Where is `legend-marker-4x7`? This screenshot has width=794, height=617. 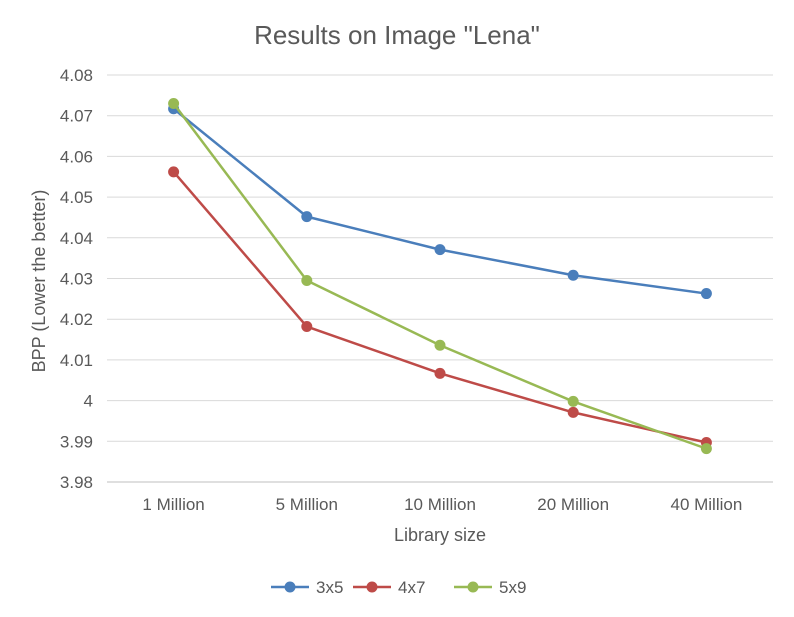 legend-marker-4x7 is located at coordinates (372, 587).